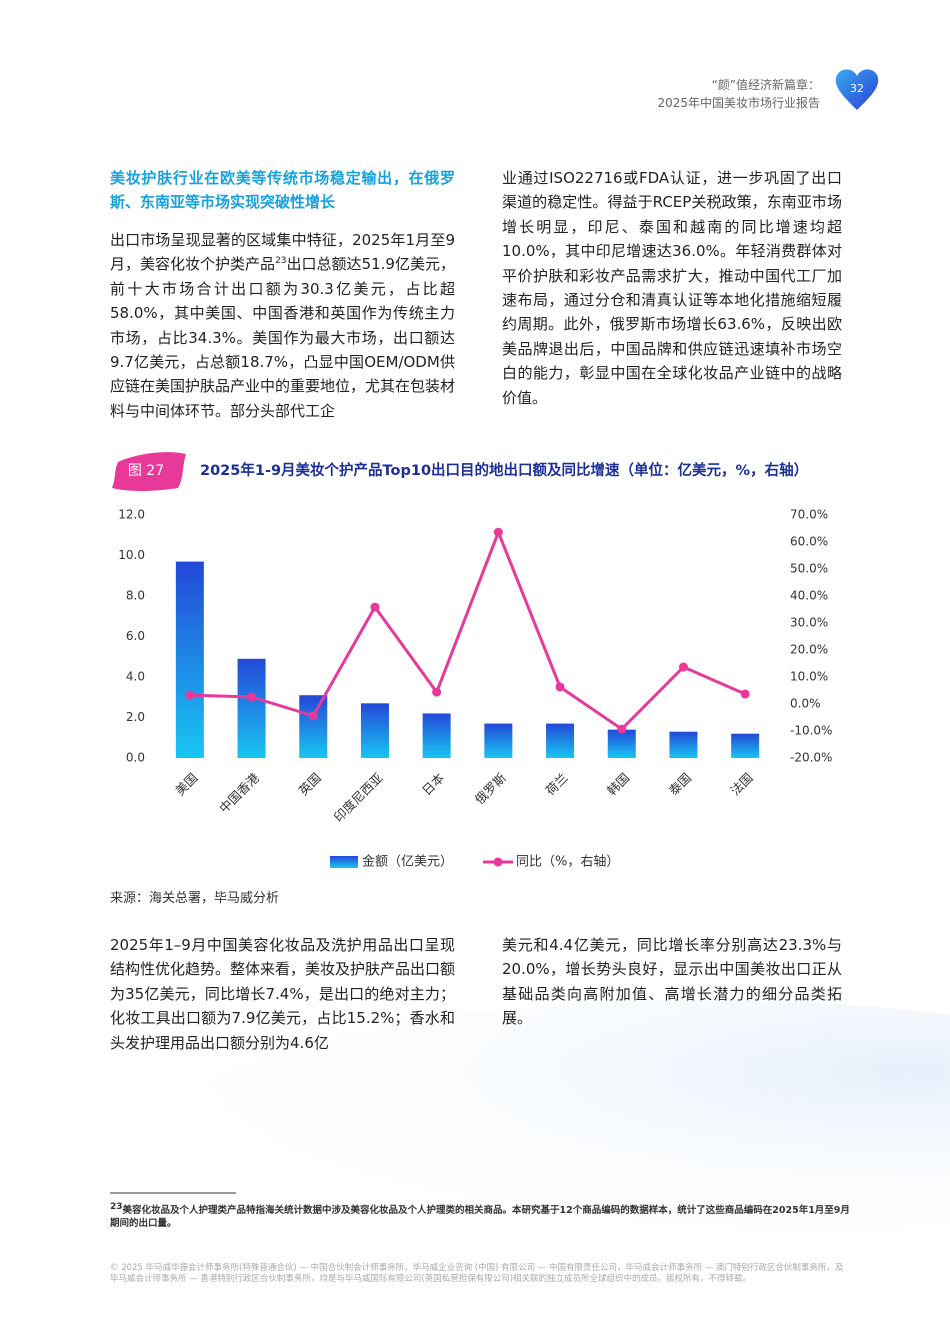 Image resolution: width=950 pixels, height=1331 pixels. What do you see at coordinates (186, 784) in the screenshot?
I see `x-tick-label: 美国` at bounding box center [186, 784].